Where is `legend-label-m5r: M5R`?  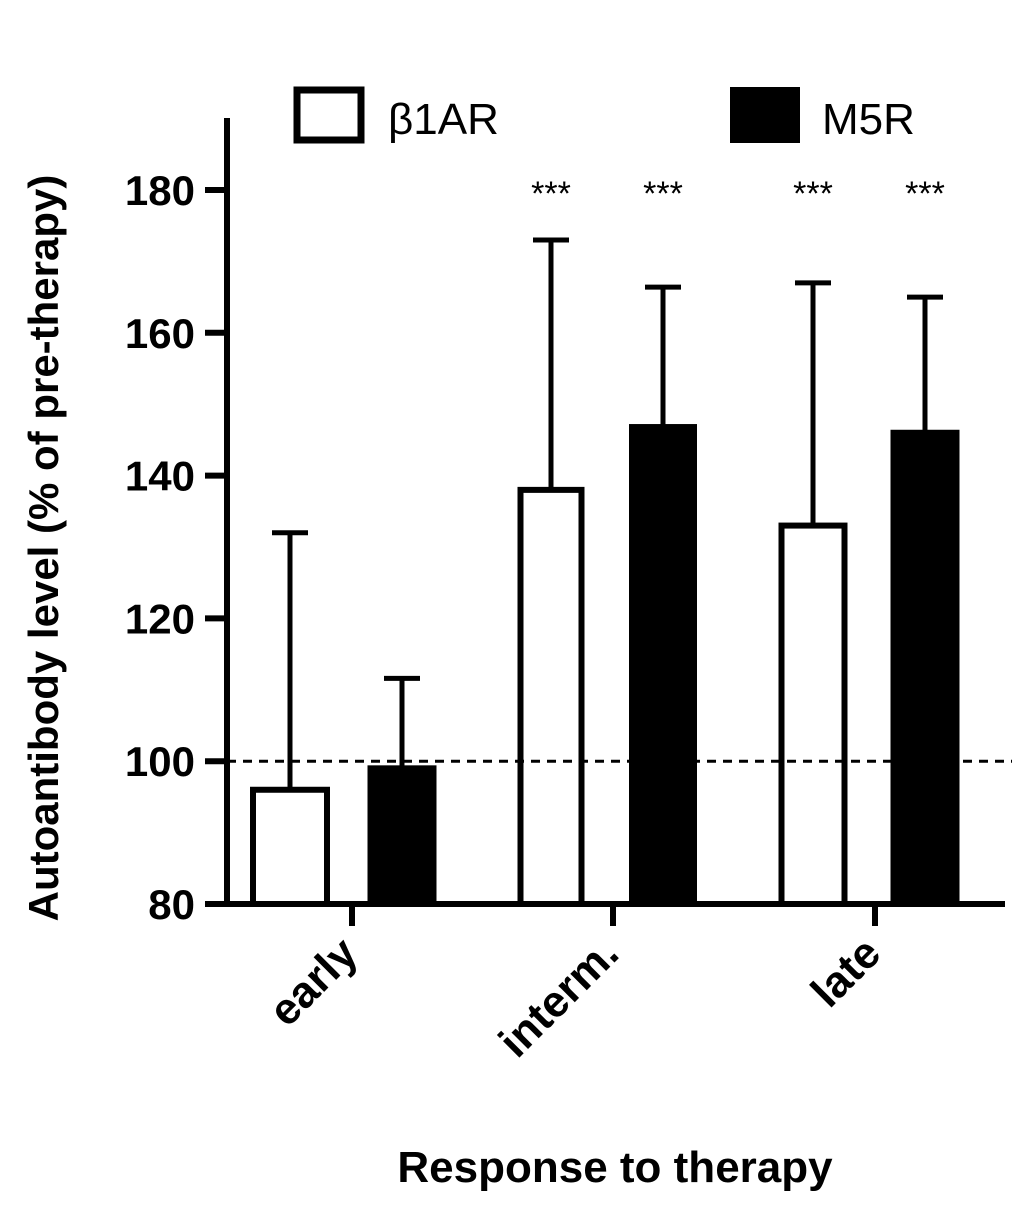
legend-label-m5r: M5R is located at coordinates (868, 119).